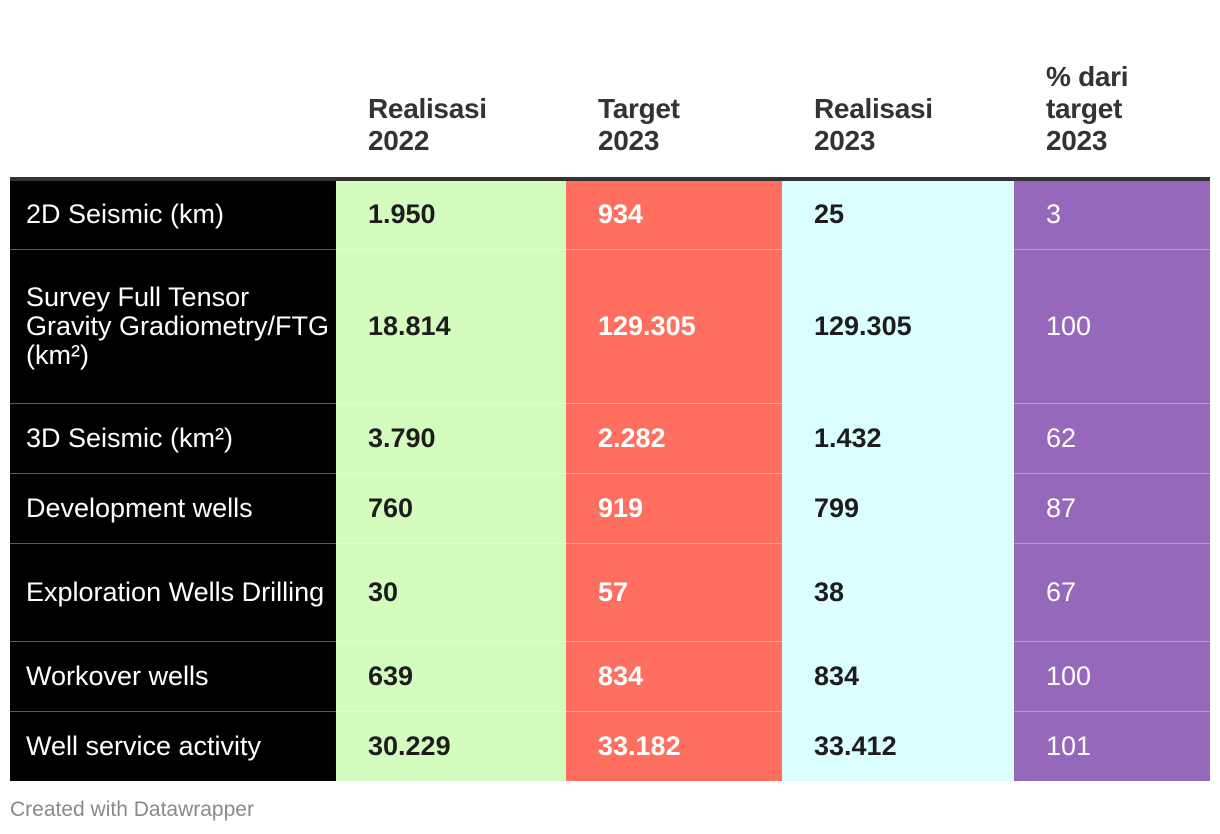 The image size is (1220, 834). I want to click on target-2023-cell: 834, so click(674, 676).